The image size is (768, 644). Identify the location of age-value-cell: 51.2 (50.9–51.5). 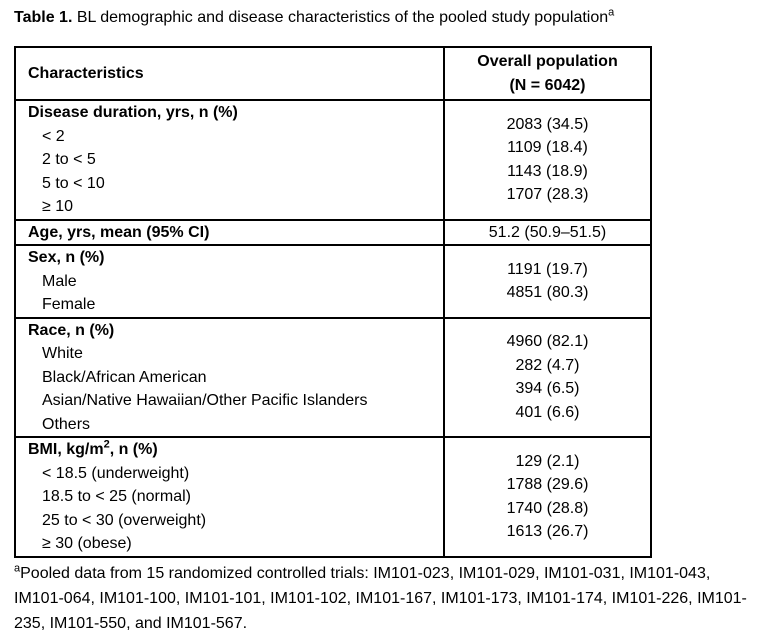
(547, 233).